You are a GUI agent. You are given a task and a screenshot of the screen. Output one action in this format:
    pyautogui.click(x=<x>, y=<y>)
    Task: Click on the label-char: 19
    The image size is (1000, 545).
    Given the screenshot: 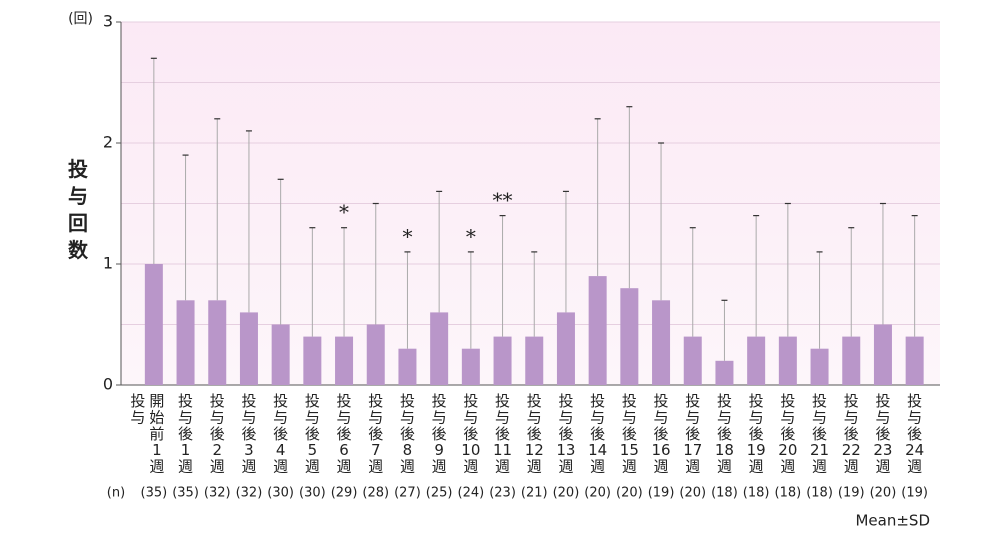 What is the action you would take?
    pyautogui.click(x=756, y=450)
    